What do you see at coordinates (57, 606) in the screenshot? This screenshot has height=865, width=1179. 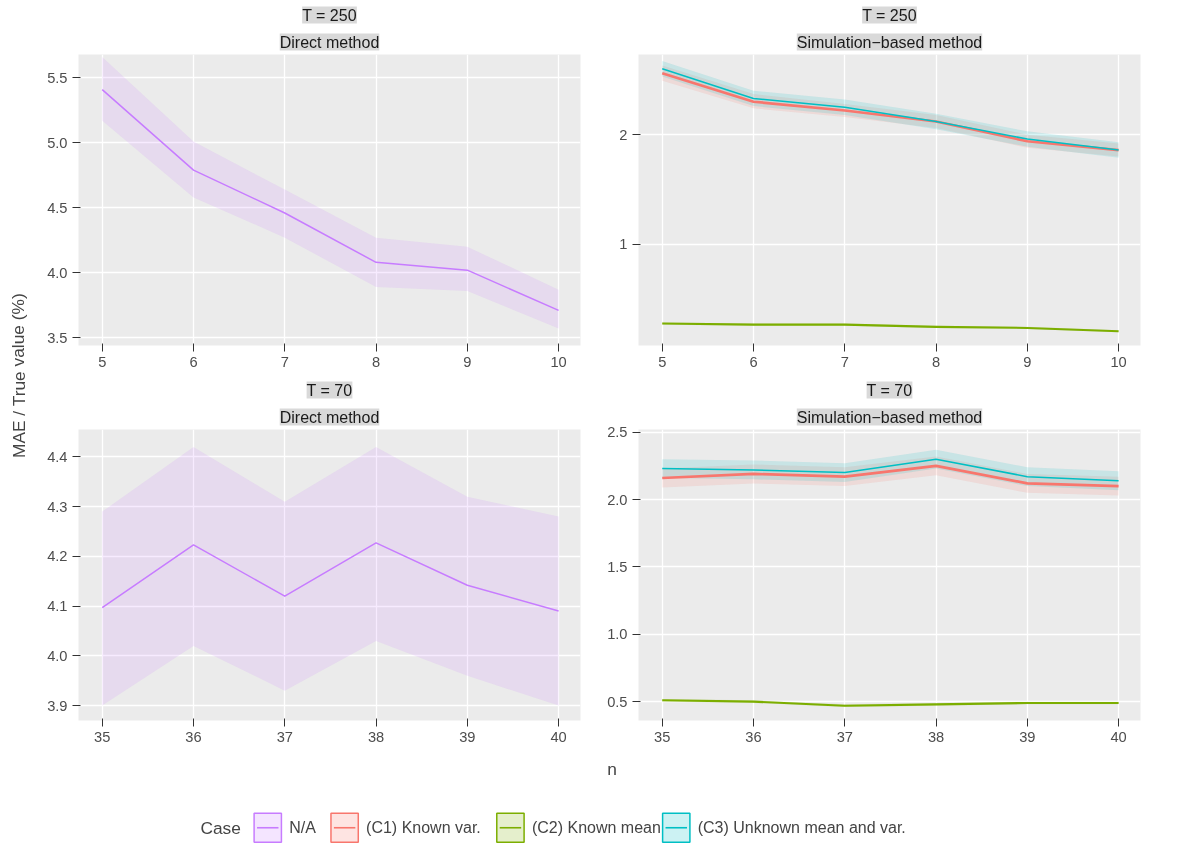 I see `y-tick-label: 4.1` at bounding box center [57, 606].